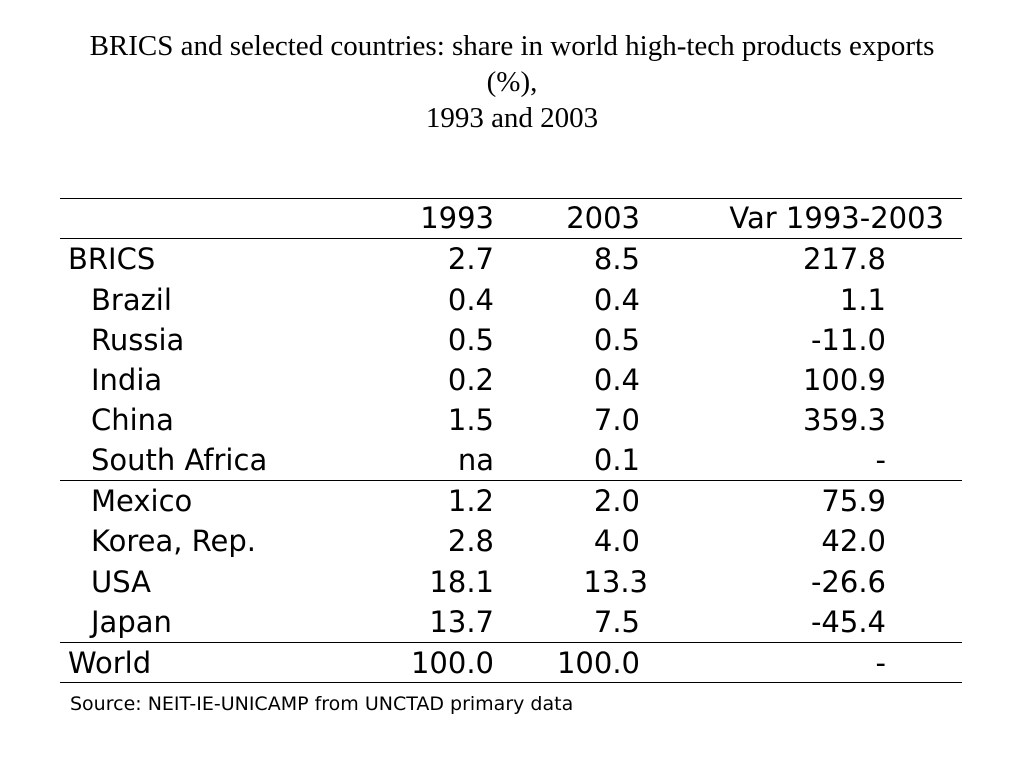 The height and width of the screenshot is (768, 1024). Describe the element at coordinates (452, 663) in the screenshot. I see `cell-1993: 100.0` at that location.